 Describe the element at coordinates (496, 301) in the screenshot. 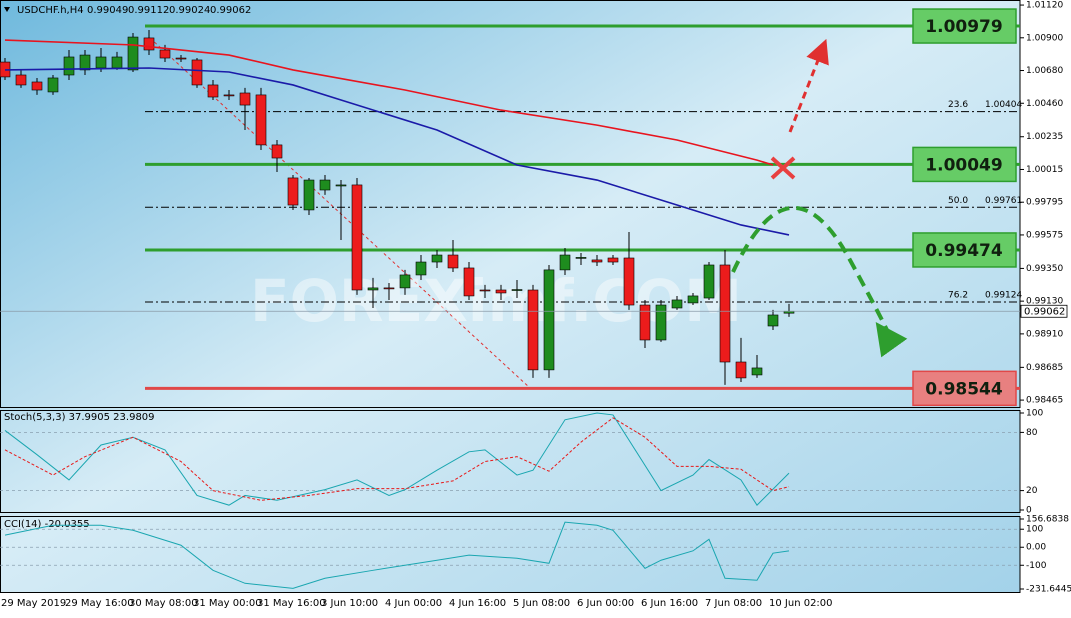

I see `watermark: FOREXimf.COM` at that location.